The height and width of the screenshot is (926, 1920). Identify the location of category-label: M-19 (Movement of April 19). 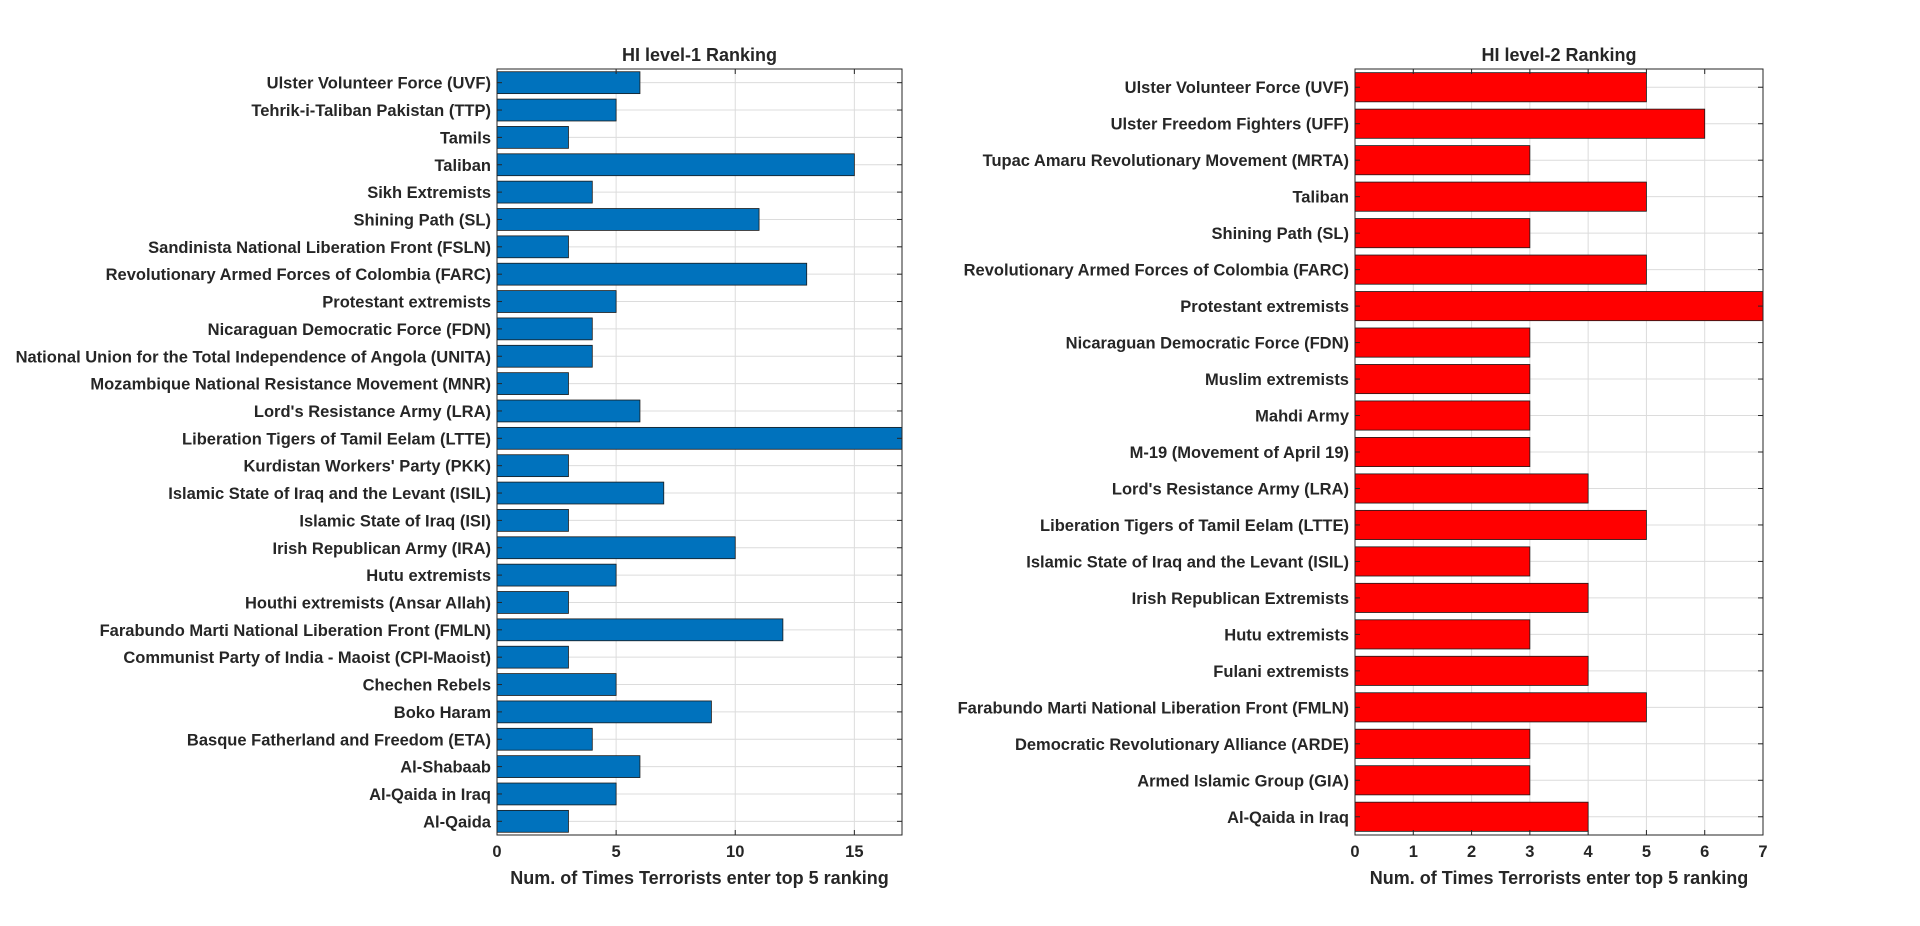
(1239, 453).